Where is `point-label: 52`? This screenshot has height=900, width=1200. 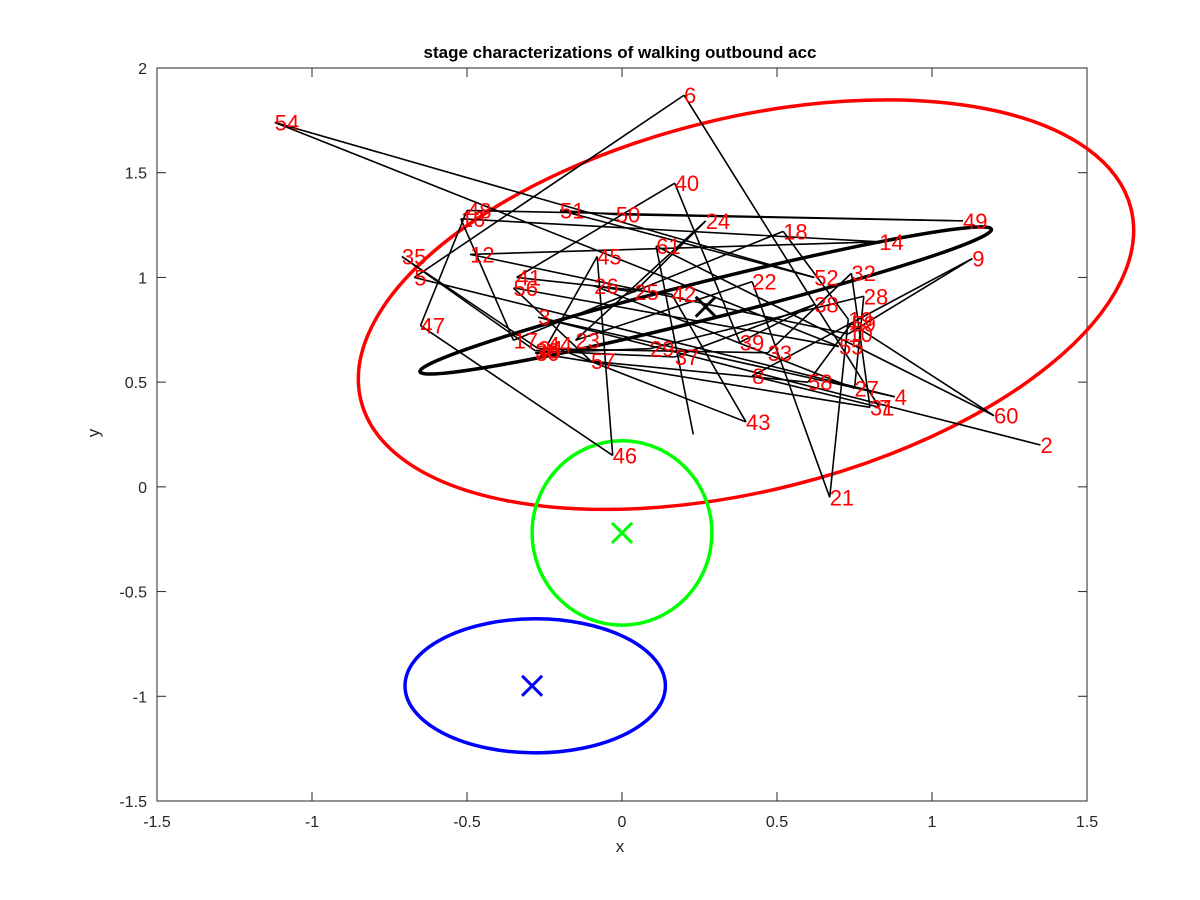
point-label: 52 is located at coordinates (826, 277).